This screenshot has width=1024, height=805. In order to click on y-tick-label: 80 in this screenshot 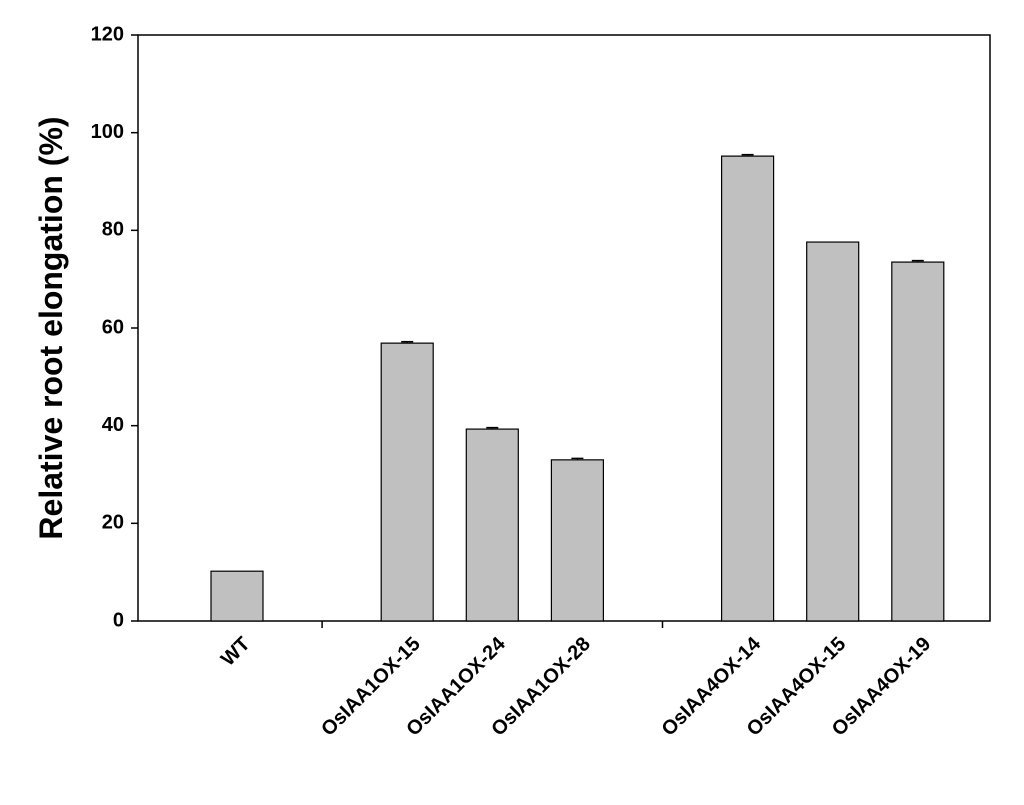, I will do `click(113, 230)`.